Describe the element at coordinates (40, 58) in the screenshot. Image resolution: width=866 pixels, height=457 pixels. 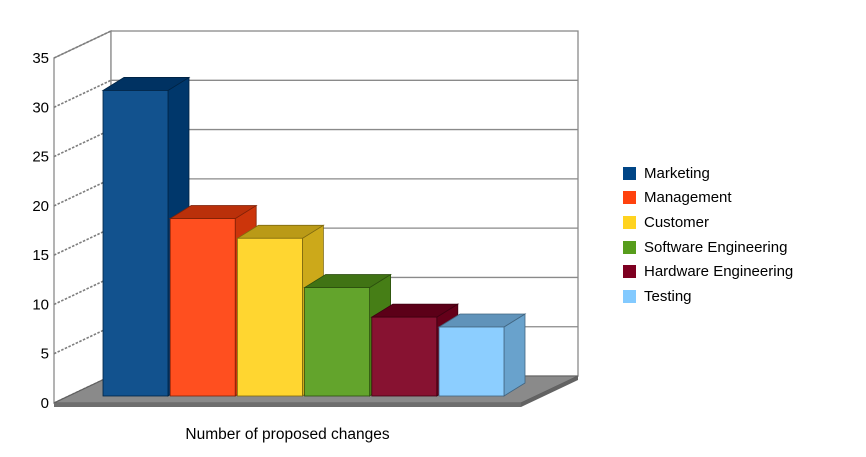
I see `y-tick-label-35: 35` at that location.